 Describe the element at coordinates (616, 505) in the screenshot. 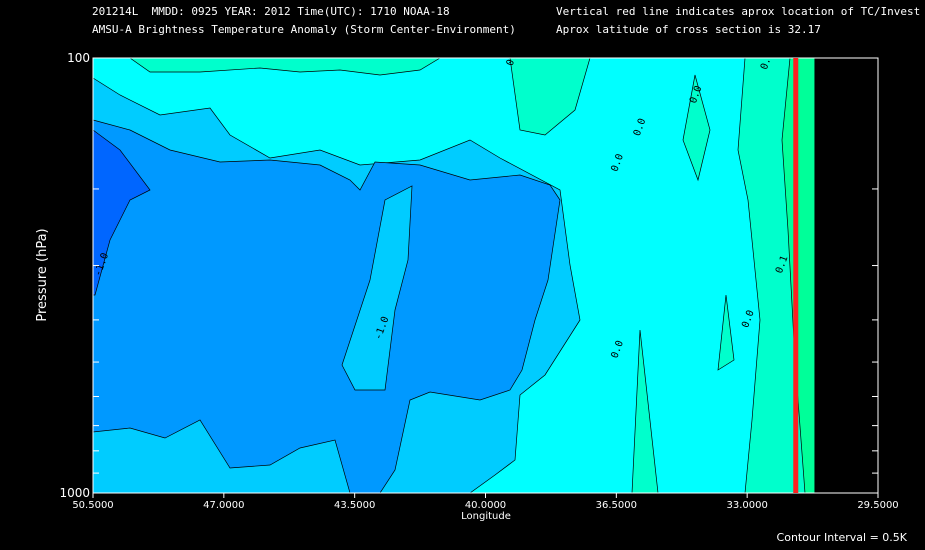

I see `x-tick-label: 36.5000` at that location.